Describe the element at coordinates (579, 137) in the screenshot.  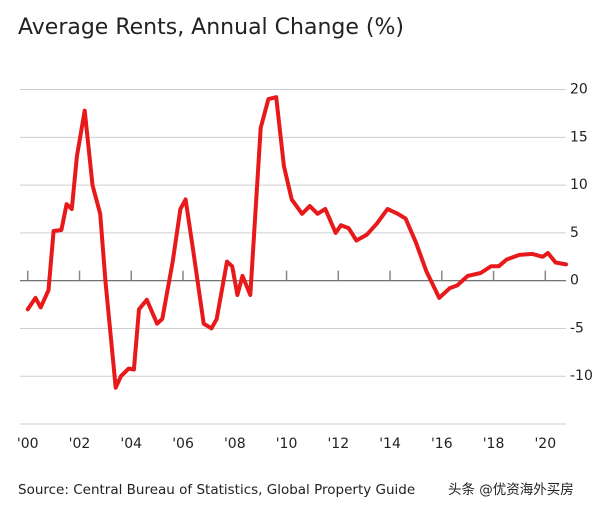
I see `y-tick-label: 15` at that location.